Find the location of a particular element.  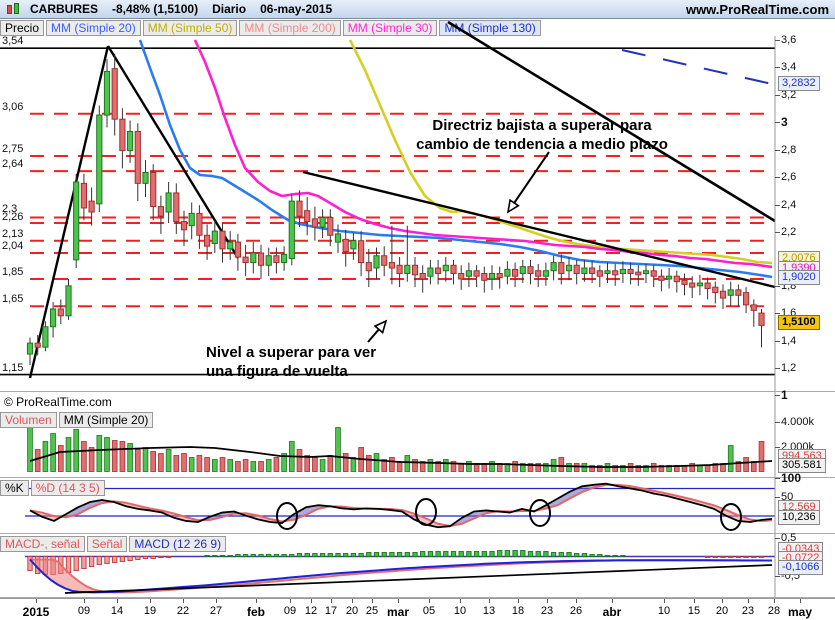

price-indicator-box: MM (Simple 200) is located at coordinates (290, 28).